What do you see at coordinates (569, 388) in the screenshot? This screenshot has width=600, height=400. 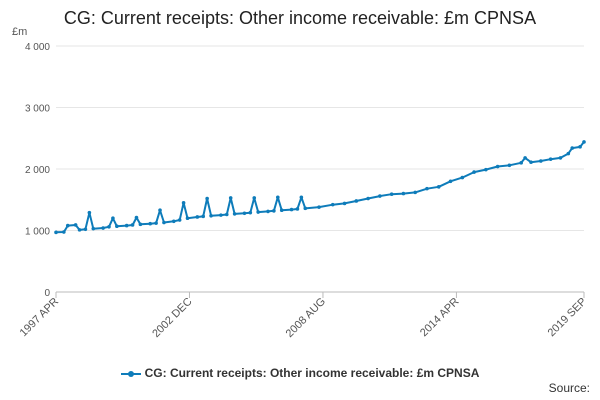 I see `source-label: Source:` at bounding box center [569, 388].